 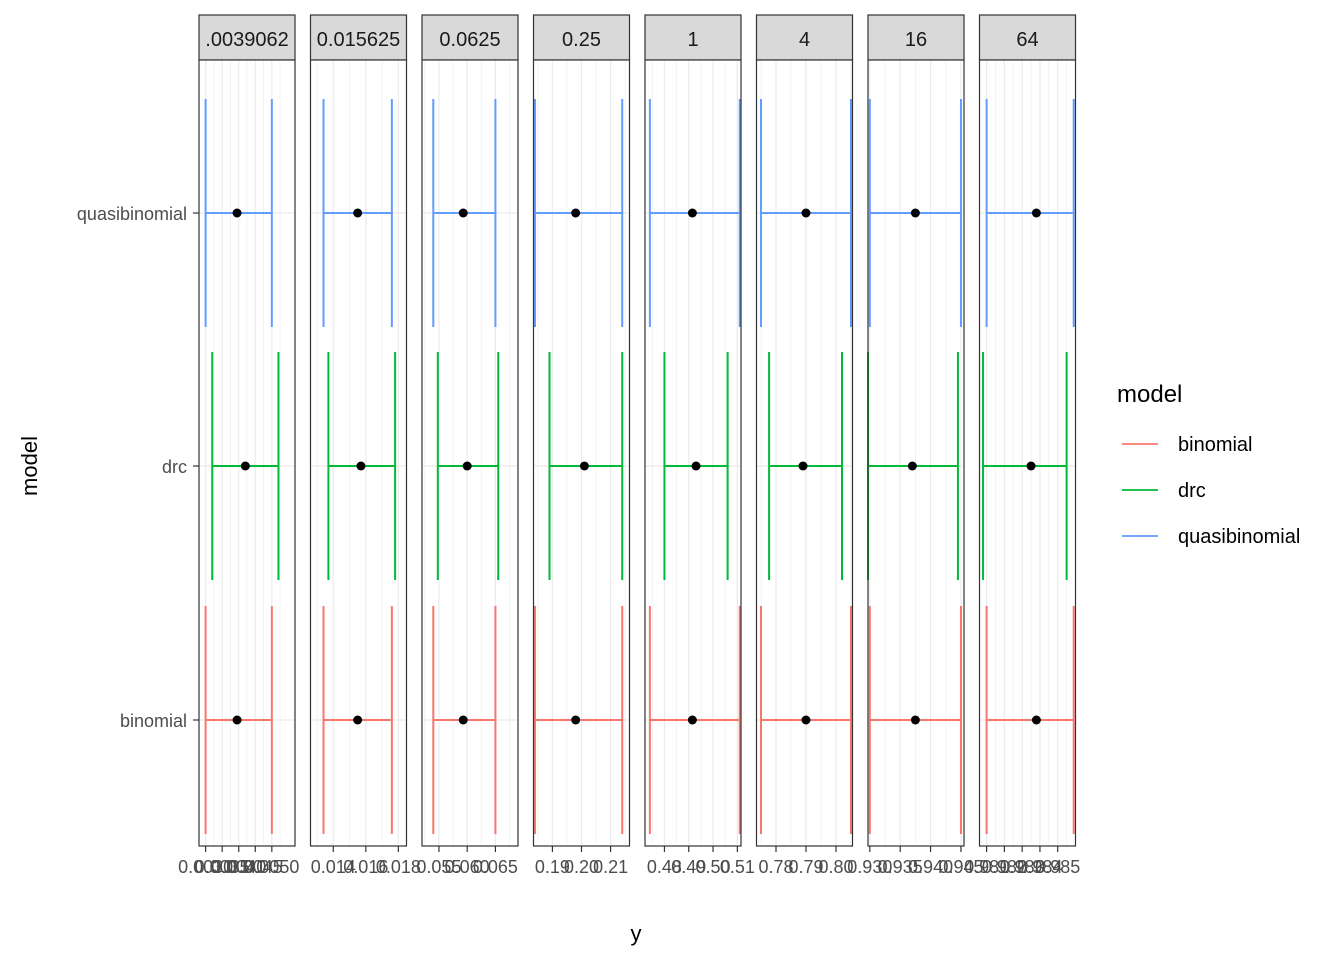 I want to click on x-tick-label: 0.985, so click(x=1057, y=867).